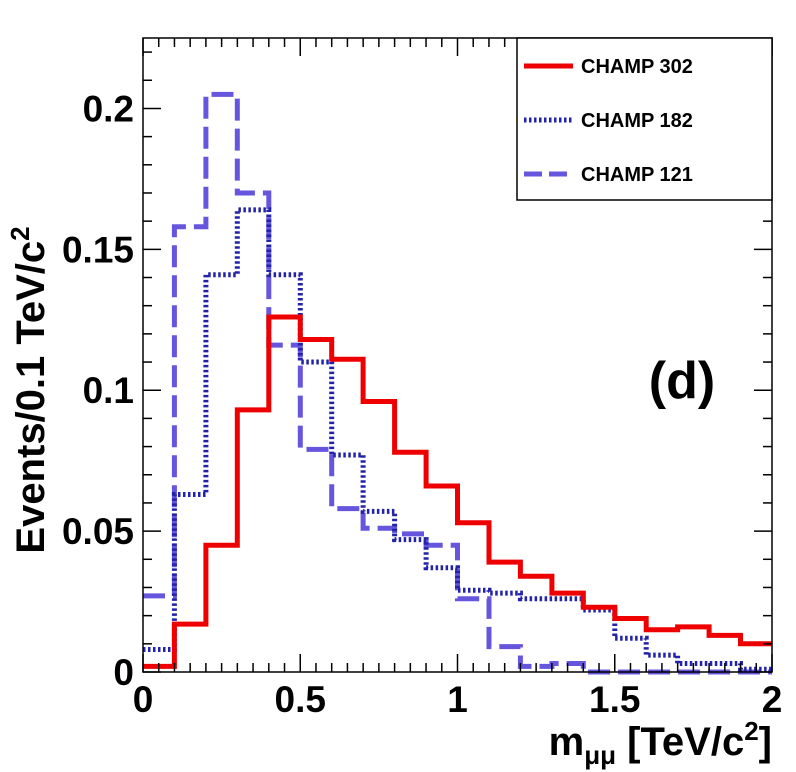  What do you see at coordinates (108, 390) in the screenshot?
I see `y-tick-label: 0.1` at bounding box center [108, 390].